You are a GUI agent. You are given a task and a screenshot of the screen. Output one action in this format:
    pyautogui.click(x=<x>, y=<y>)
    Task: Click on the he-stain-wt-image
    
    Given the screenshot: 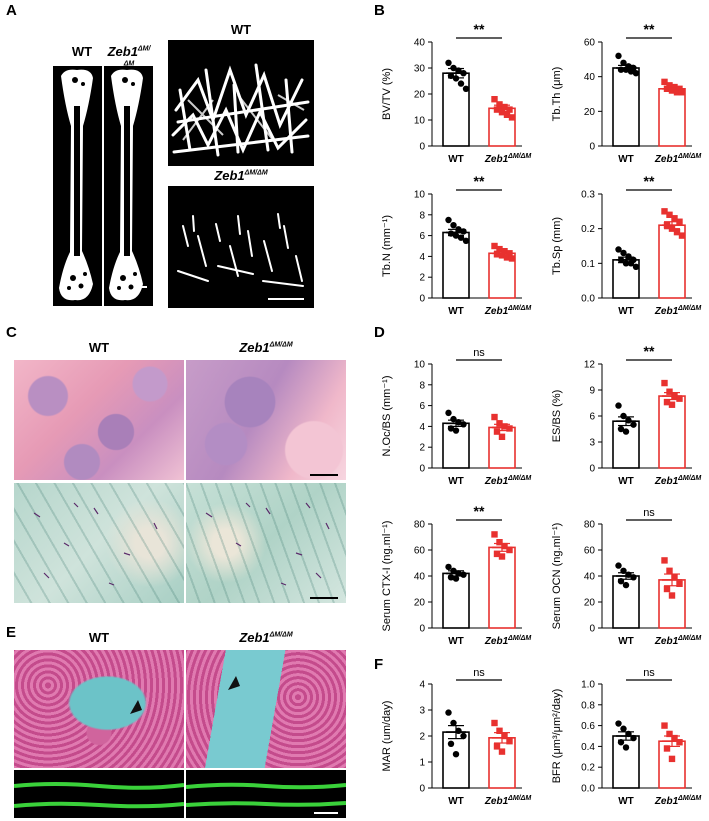 What is the action you would take?
    pyautogui.click(x=99, y=420)
    